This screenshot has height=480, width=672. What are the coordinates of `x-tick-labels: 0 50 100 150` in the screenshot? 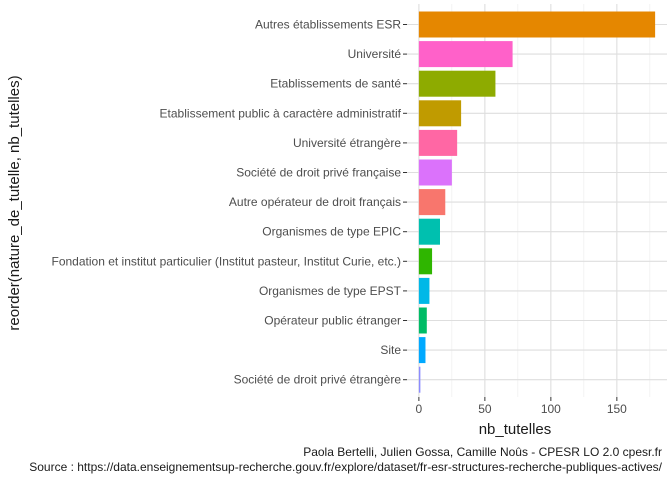 It's located at (521, 406).